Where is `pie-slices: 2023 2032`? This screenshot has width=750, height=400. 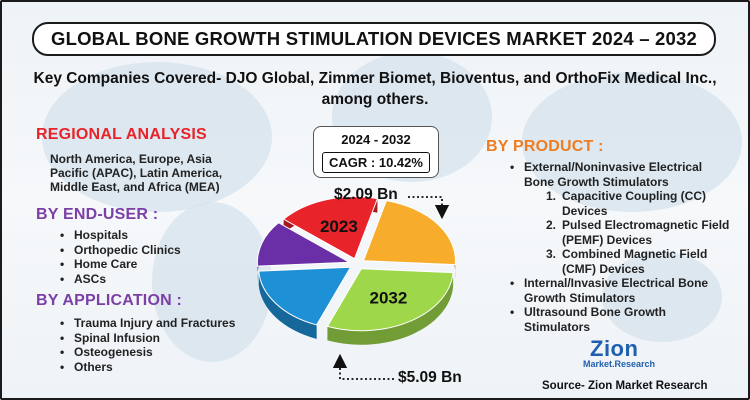
pie-slices: 2023 2032 is located at coordinates (356, 270).